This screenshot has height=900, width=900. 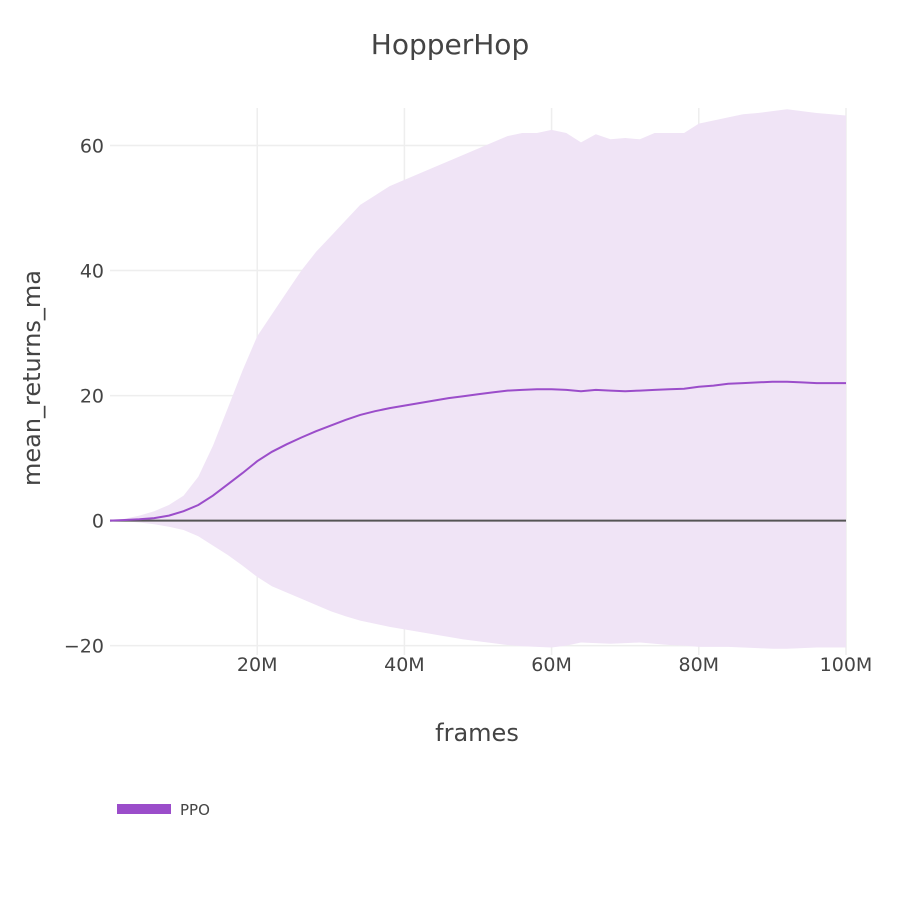 I want to click on series-lines, so click(x=477, y=451).